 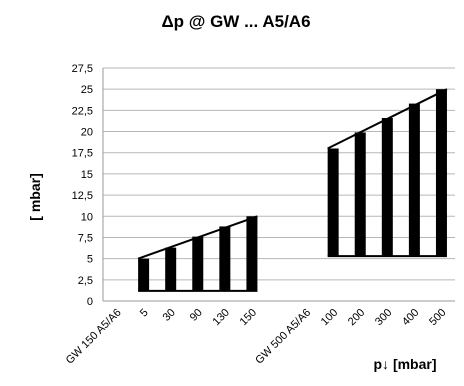 I want to click on y-tick-label: 7,5, so click(x=85, y=238).